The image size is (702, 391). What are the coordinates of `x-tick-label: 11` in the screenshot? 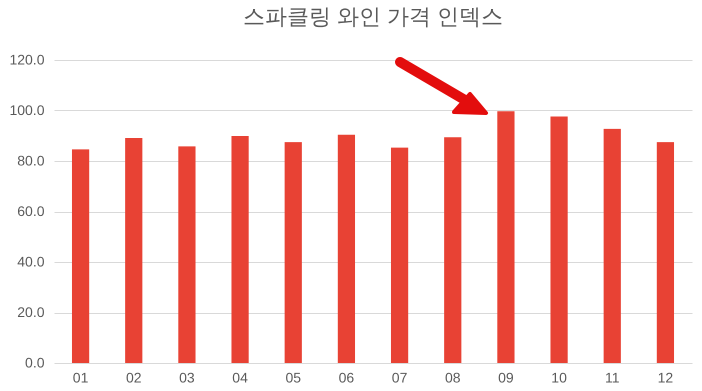 It's located at (612, 378).